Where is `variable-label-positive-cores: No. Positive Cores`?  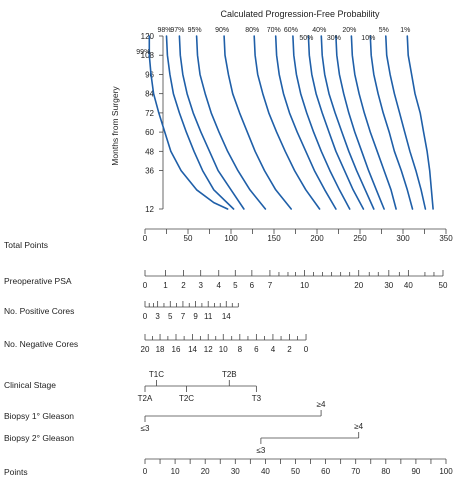
variable-label-positive-cores: No. Positive Cores is located at coordinates (39, 311).